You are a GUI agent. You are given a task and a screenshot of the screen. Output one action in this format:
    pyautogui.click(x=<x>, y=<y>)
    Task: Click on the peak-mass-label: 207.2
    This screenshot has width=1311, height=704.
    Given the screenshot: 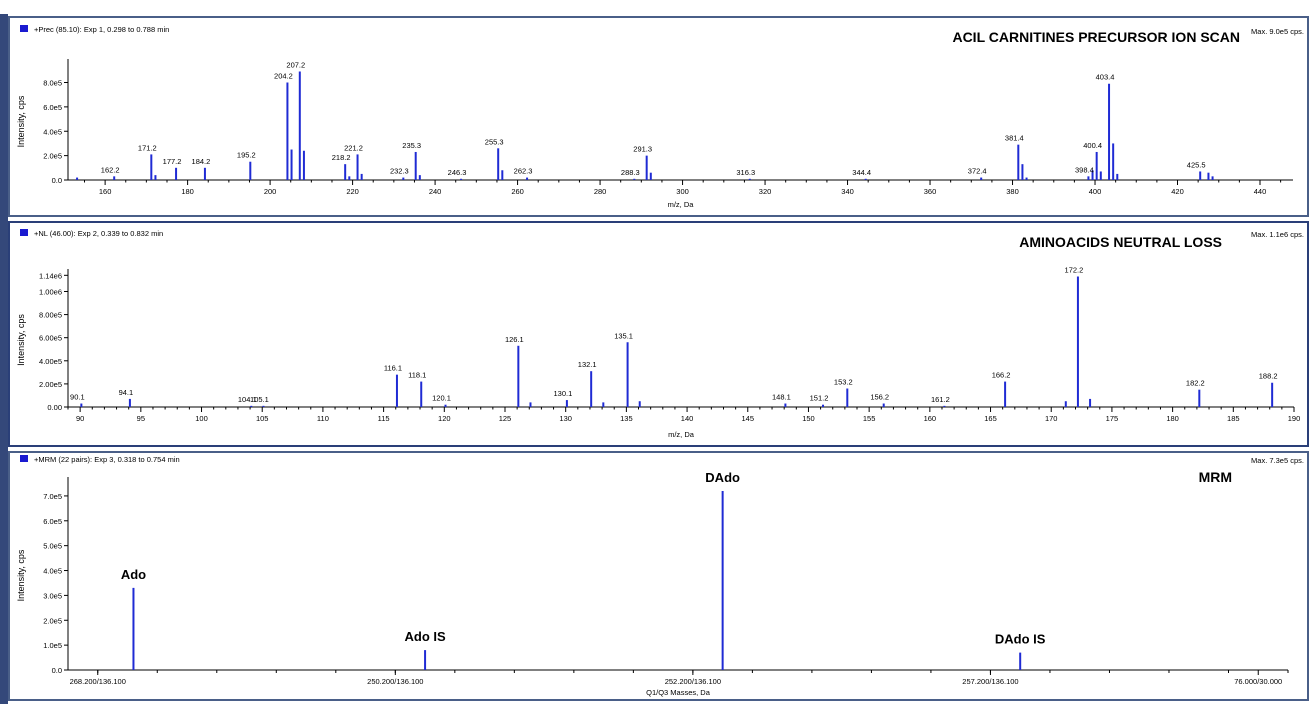 What is the action you would take?
    pyautogui.click(x=295, y=65)
    